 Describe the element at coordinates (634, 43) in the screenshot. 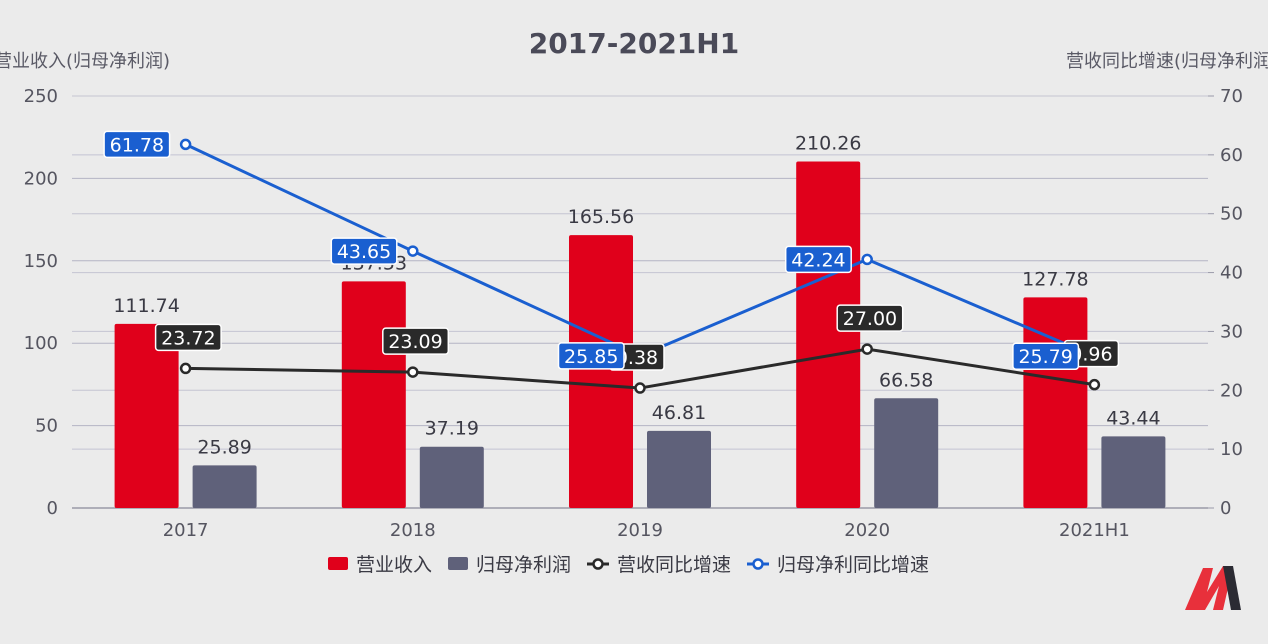

I see `chart-title: 2017-2021H1` at that location.